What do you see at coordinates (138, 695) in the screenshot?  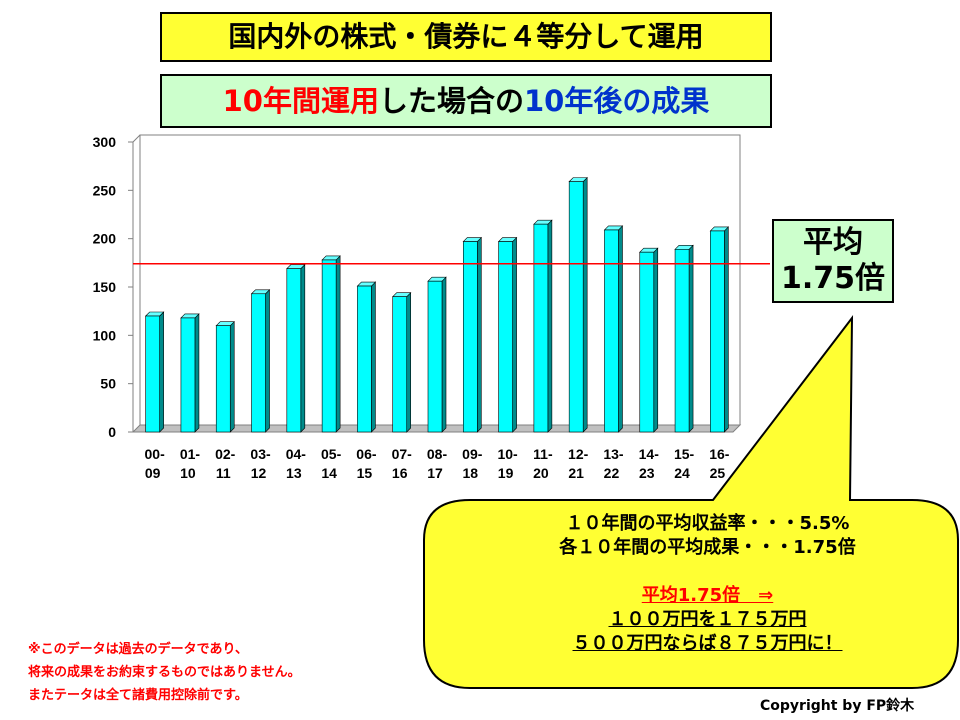 I see `note-line3: またテータは全て諸費用控除前です。` at bounding box center [138, 695].